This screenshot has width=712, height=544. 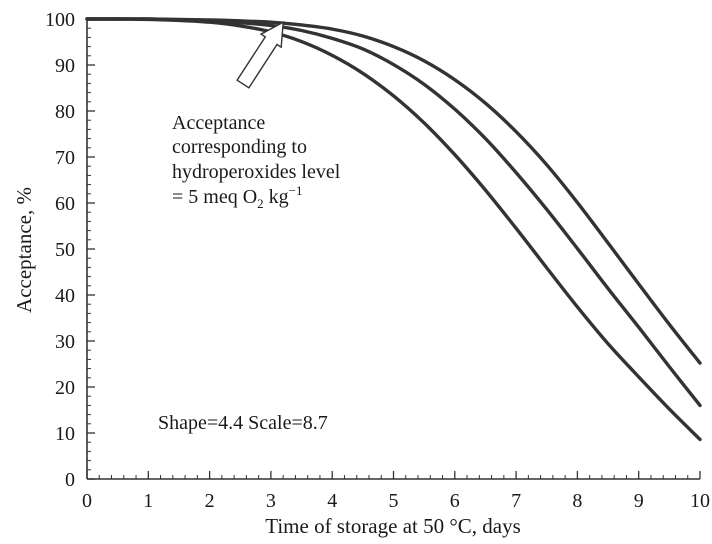 I want to click on y-tick-label: 80, so click(x=65, y=112).